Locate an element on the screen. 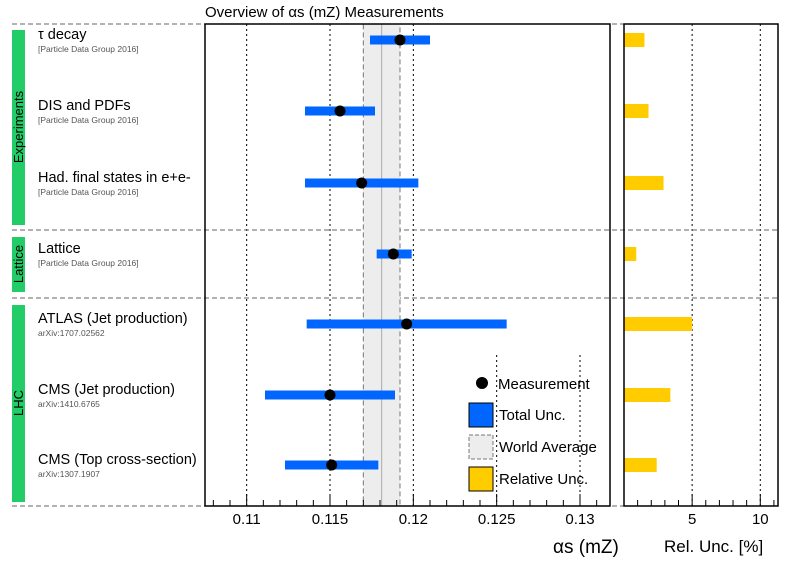 The height and width of the screenshot is (568, 788). group-bar-lattice is located at coordinates (18, 264).